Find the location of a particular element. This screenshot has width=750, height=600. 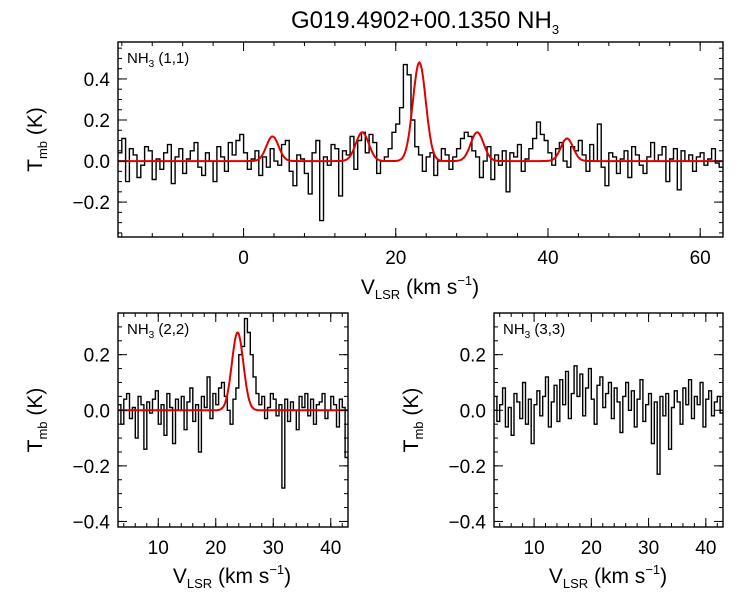

panel-label: NH3 (3,3) is located at coordinates (534, 331).